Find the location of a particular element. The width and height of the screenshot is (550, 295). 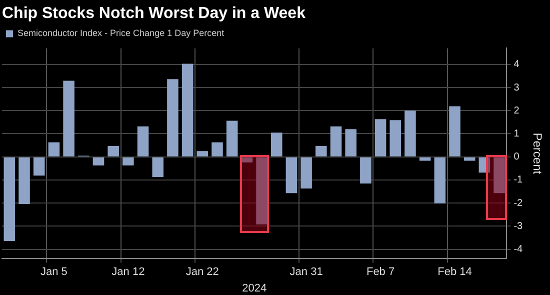

y-tick-label: 0 is located at coordinates (517, 157).